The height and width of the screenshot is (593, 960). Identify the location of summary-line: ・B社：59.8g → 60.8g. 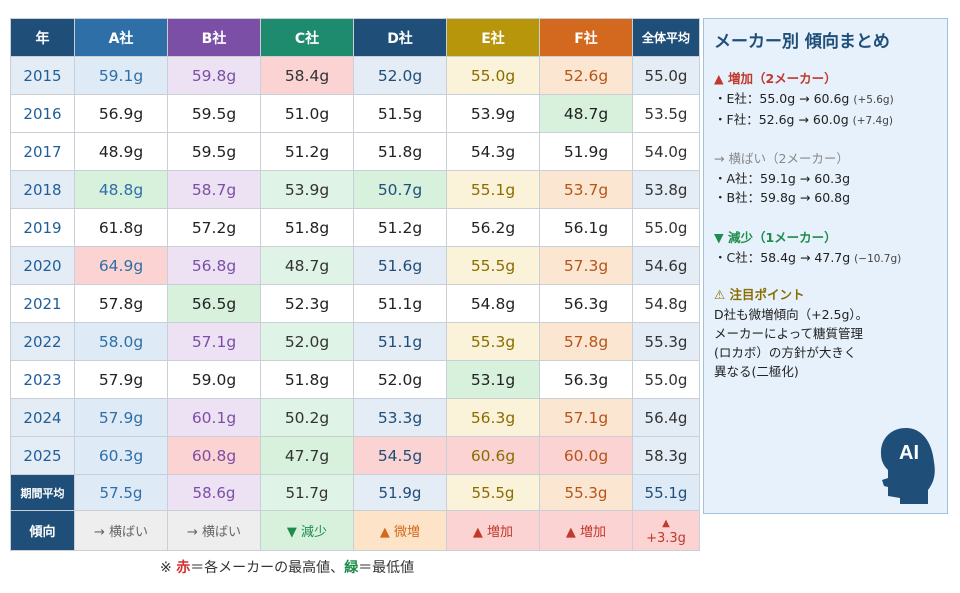
(782, 197).